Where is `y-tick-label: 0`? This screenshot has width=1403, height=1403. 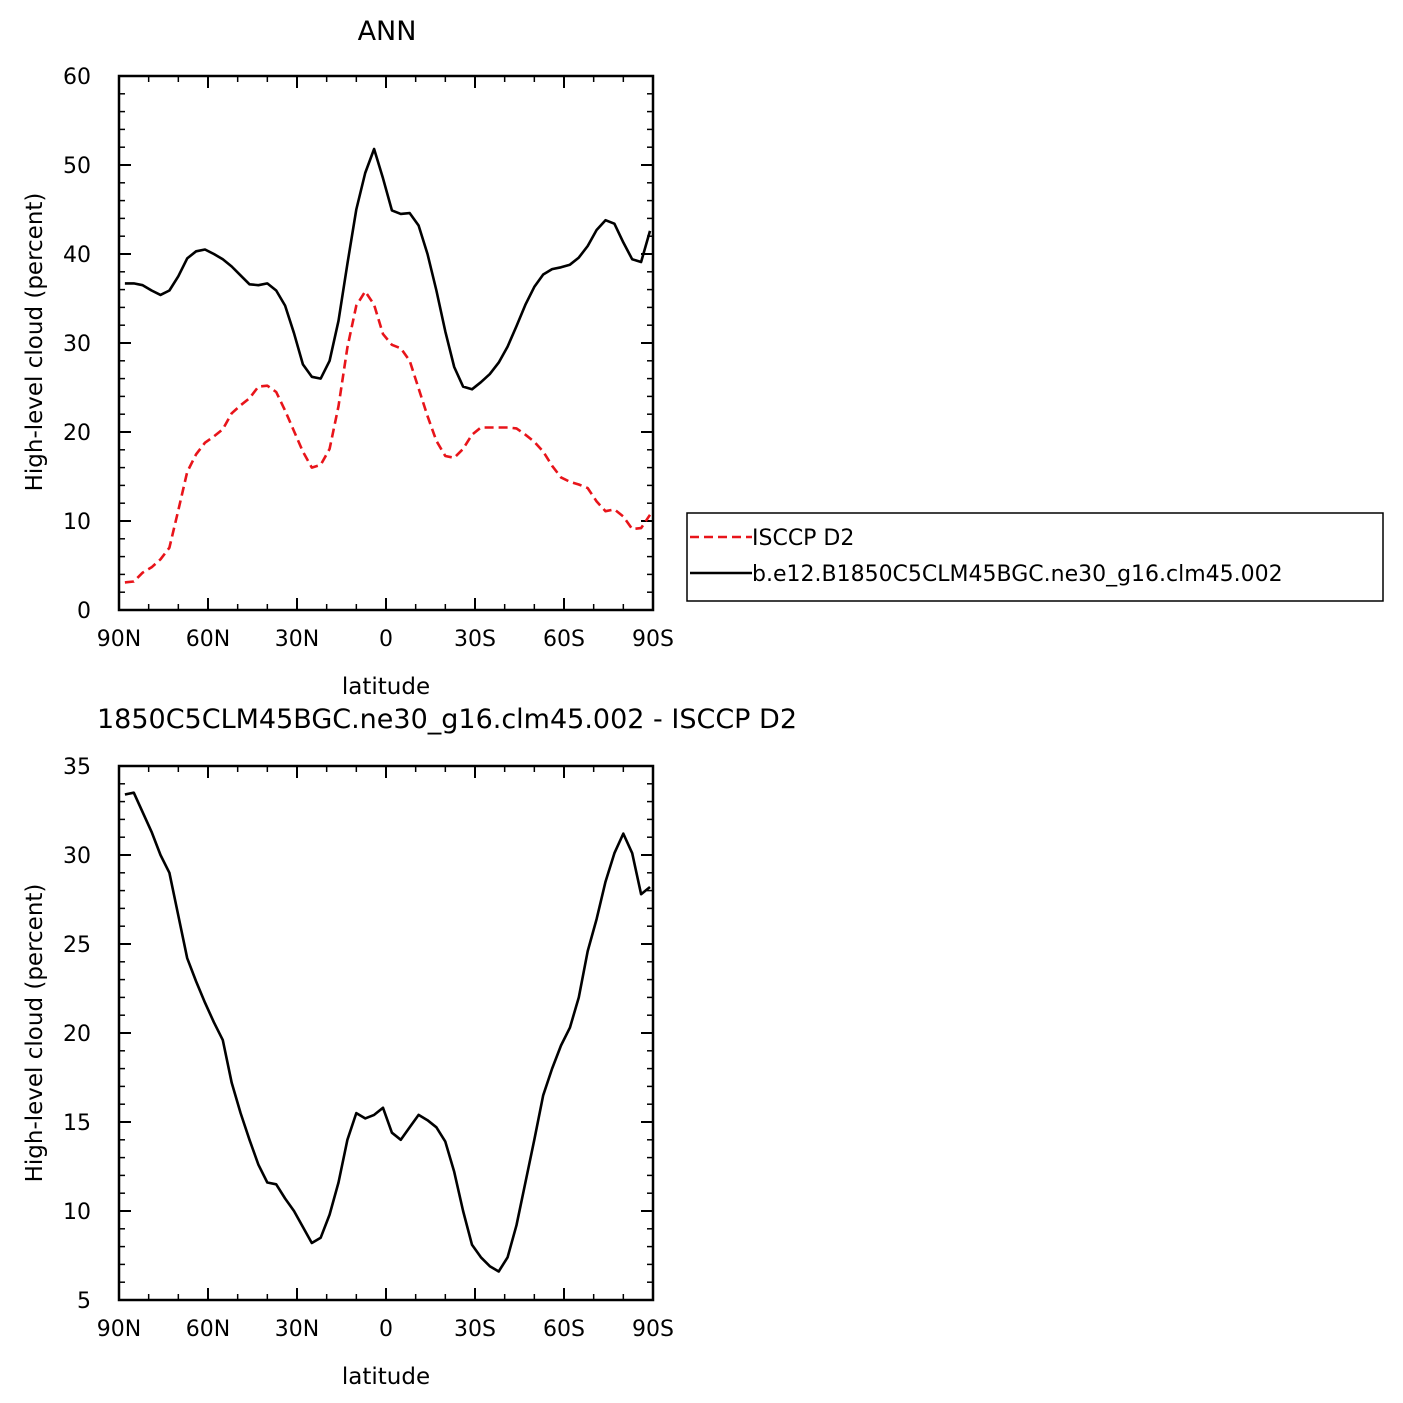
y-tick-label: 0 is located at coordinates (84, 611).